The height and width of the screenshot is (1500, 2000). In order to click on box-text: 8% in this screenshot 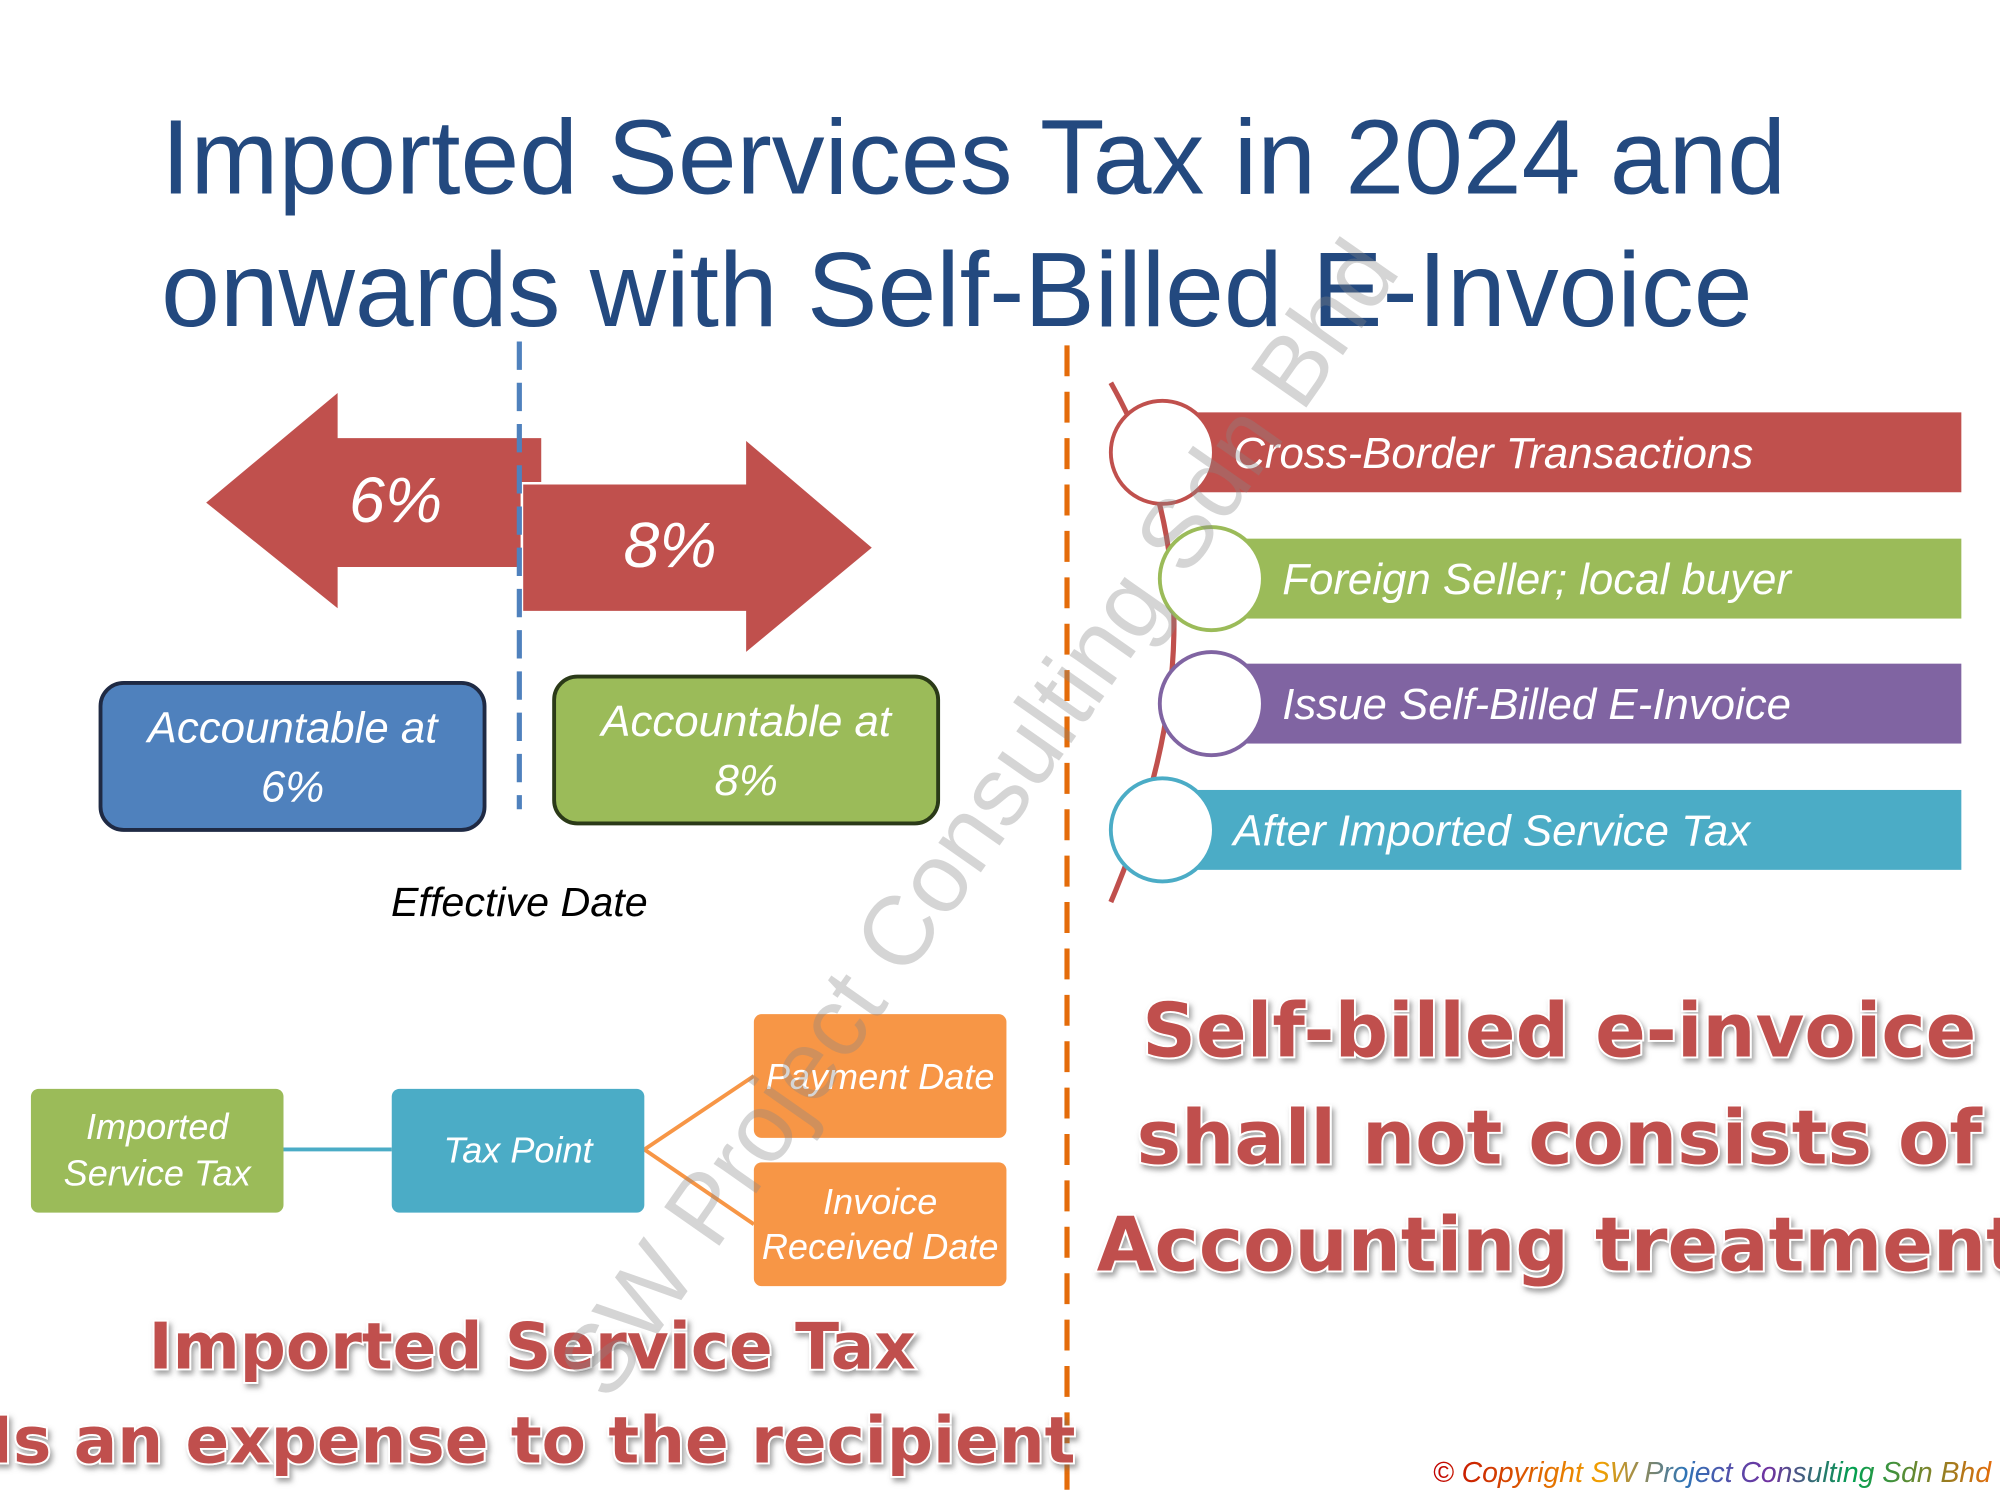, I will do `click(745, 780)`.